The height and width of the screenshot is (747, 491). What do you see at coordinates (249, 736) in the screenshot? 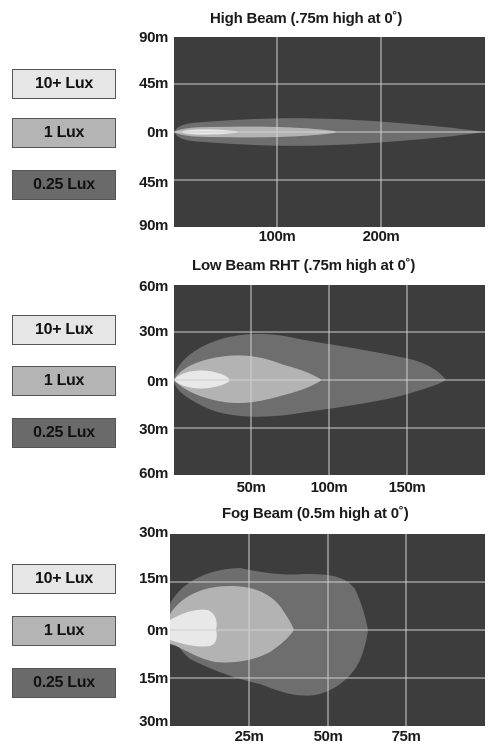
I see `x-tick-label: 25m` at bounding box center [249, 736].